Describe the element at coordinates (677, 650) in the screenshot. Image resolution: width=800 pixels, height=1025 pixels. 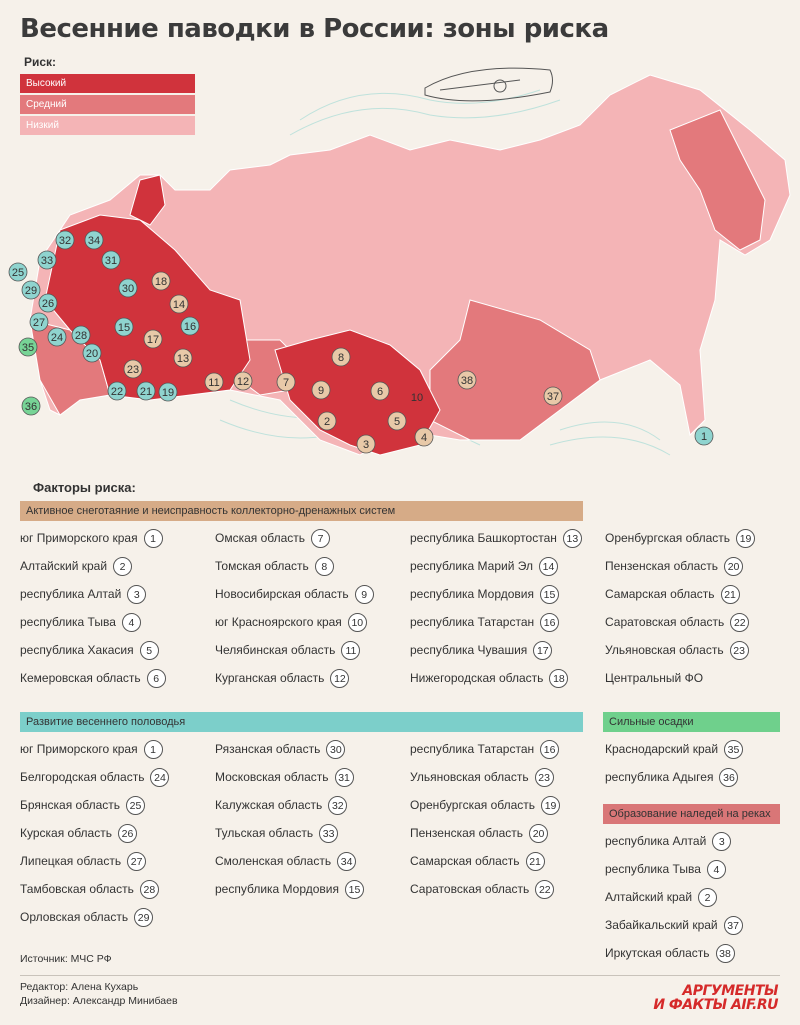
I see `factor-list-item: Ульяновская область 23` at that location.